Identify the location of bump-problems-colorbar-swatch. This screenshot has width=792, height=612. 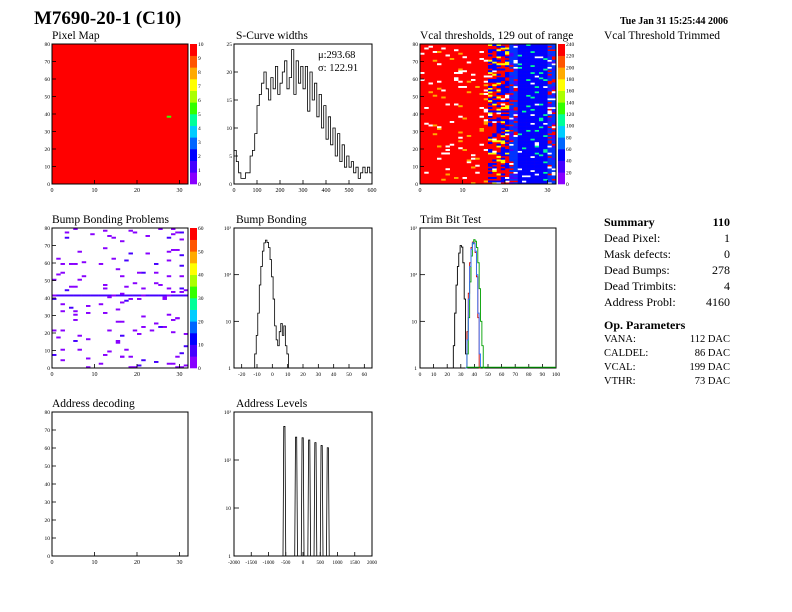
(193, 350).